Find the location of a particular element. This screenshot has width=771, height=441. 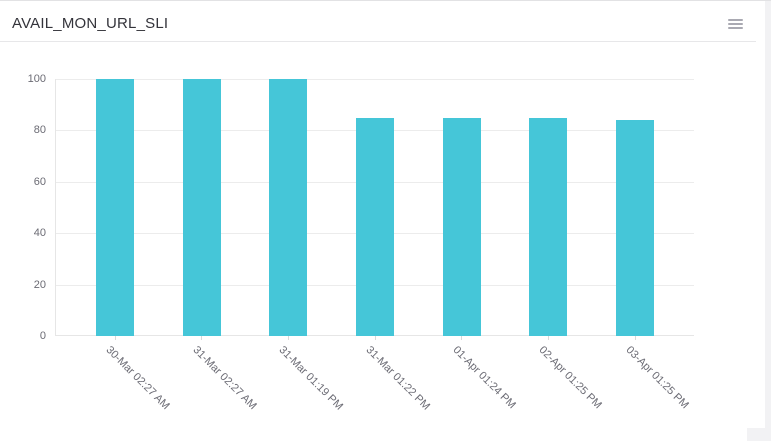

x-axis-label: 02-Apr 01:25 PM is located at coordinates (570, 378).